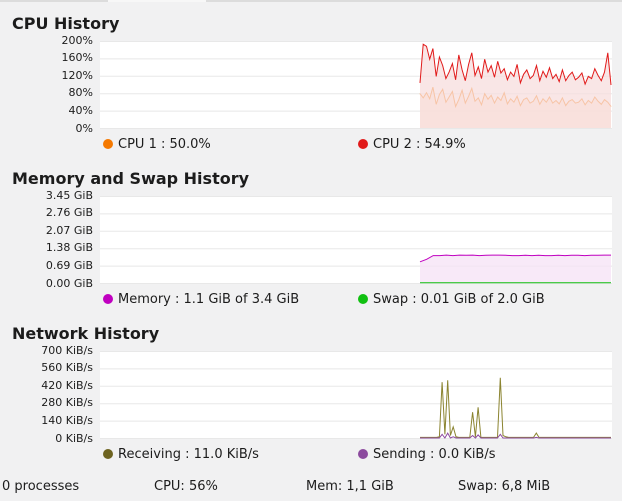 This screenshot has height=501, width=622. Describe the element at coordinates (74, 438) in the screenshot. I see `network-ytick: 0 KiB/s` at that location.